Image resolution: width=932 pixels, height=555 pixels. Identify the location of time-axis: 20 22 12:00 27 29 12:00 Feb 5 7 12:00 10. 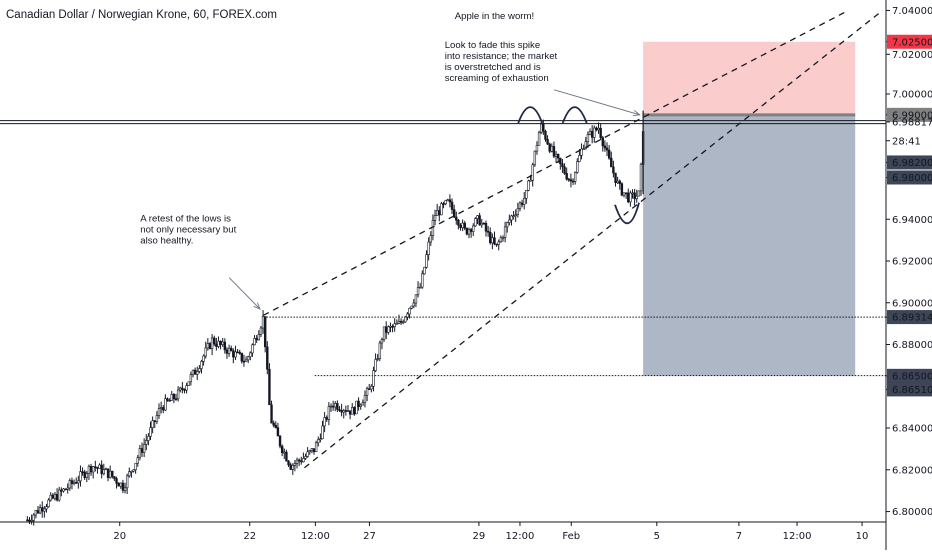
(443, 531).